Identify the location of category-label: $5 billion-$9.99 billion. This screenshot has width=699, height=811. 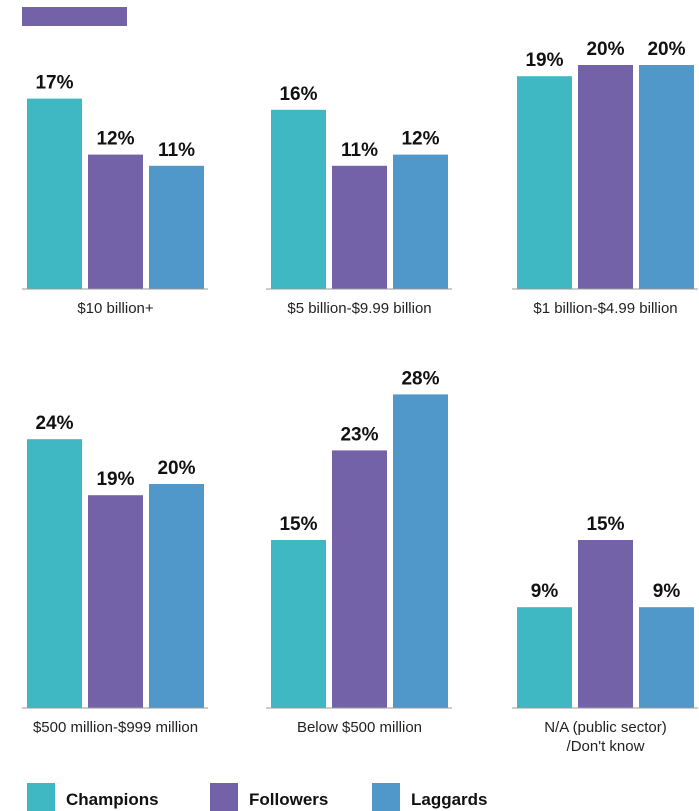
(359, 308).